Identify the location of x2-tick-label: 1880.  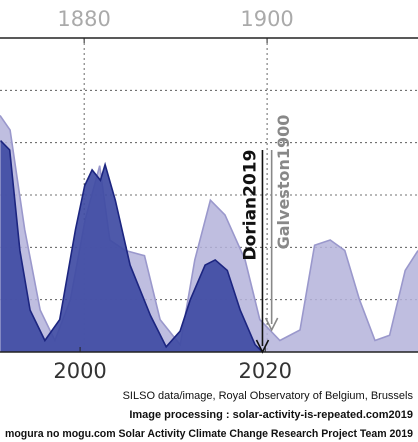
(83, 19).